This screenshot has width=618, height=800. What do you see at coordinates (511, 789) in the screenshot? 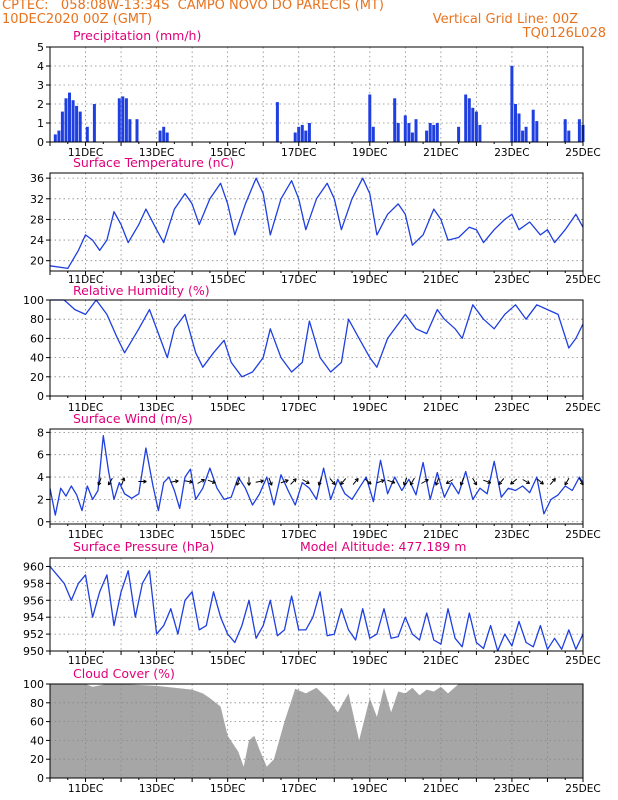
I see `cloud-xtick-label: 23DEC` at bounding box center [511, 789].